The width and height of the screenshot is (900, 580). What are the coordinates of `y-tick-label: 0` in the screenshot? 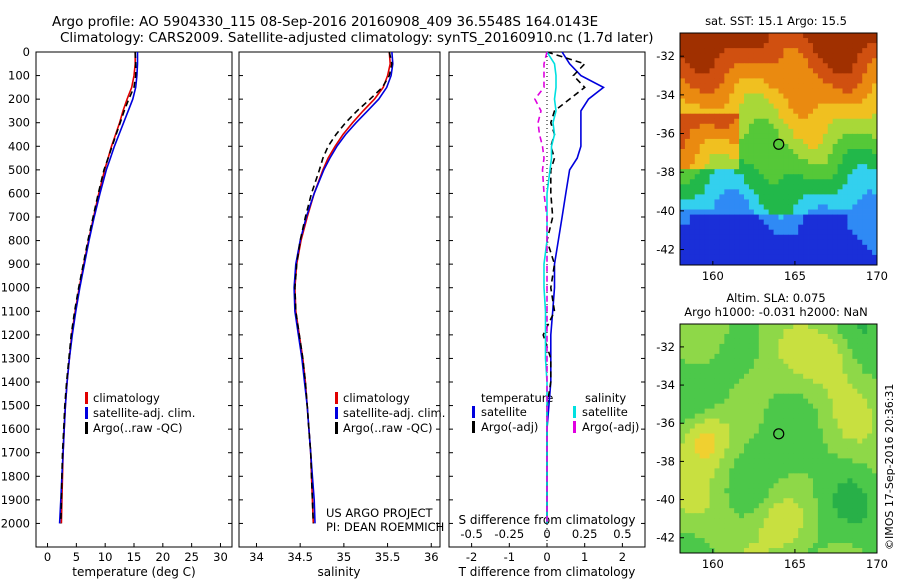 It's located at (26, 52).